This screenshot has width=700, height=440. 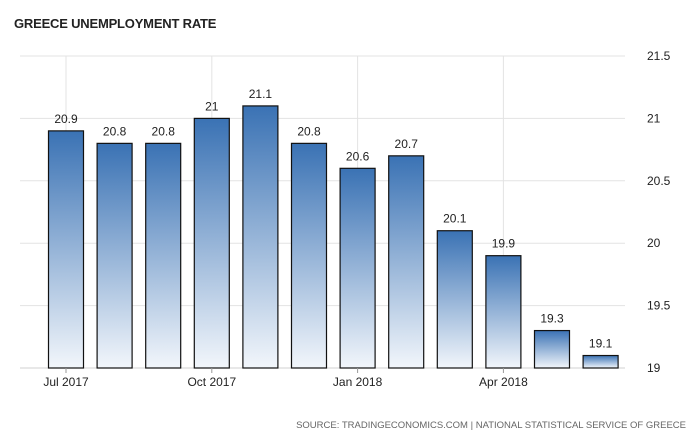 What do you see at coordinates (659, 306) in the screenshot?
I see `y-tick-label: 19.5` at bounding box center [659, 306].